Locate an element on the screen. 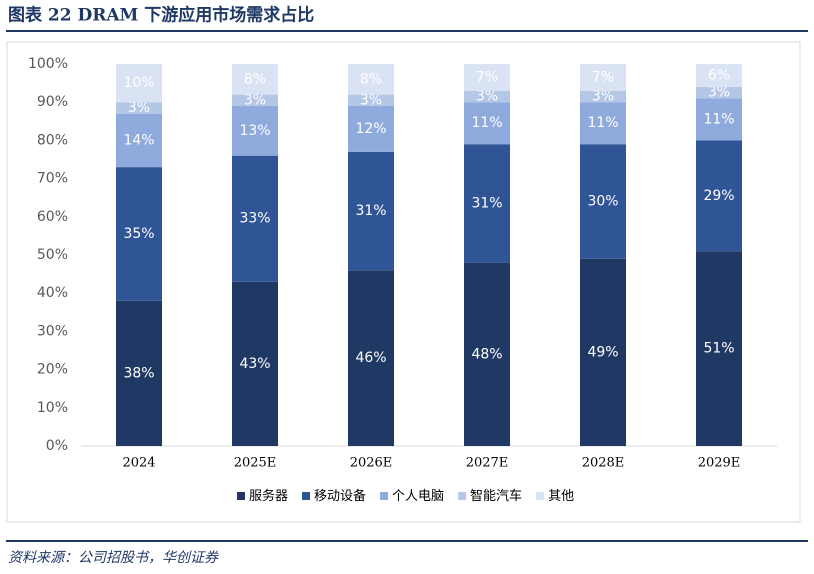 Image resolution: width=814 pixels, height=574 pixels. legend-label: 个人电脑 is located at coordinates (418, 496).